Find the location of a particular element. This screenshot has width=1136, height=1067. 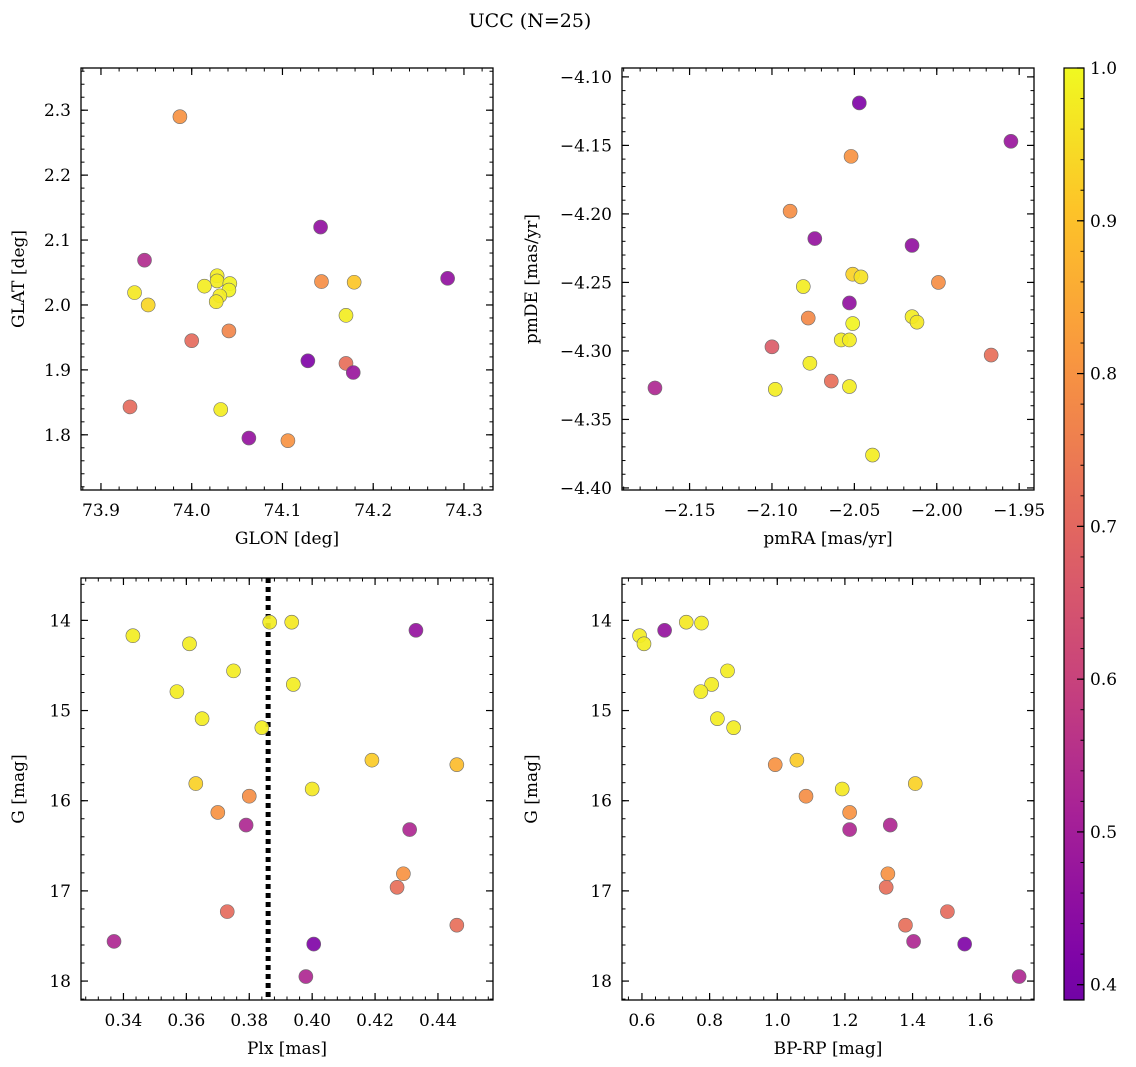

x-tick-label: 0.8 is located at coordinates (709, 1021).